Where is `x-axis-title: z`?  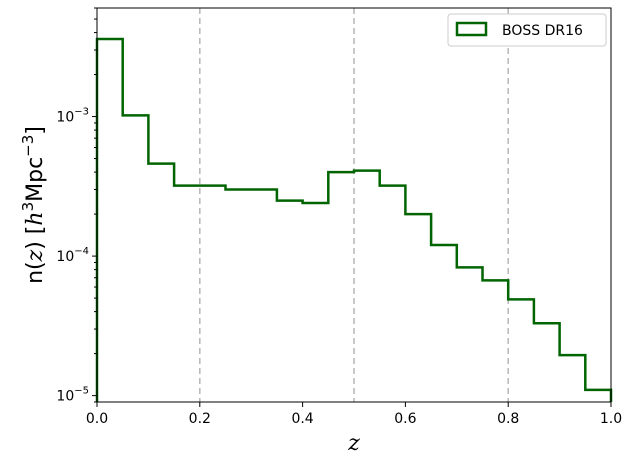 x-axis-title: z is located at coordinates (353, 442).